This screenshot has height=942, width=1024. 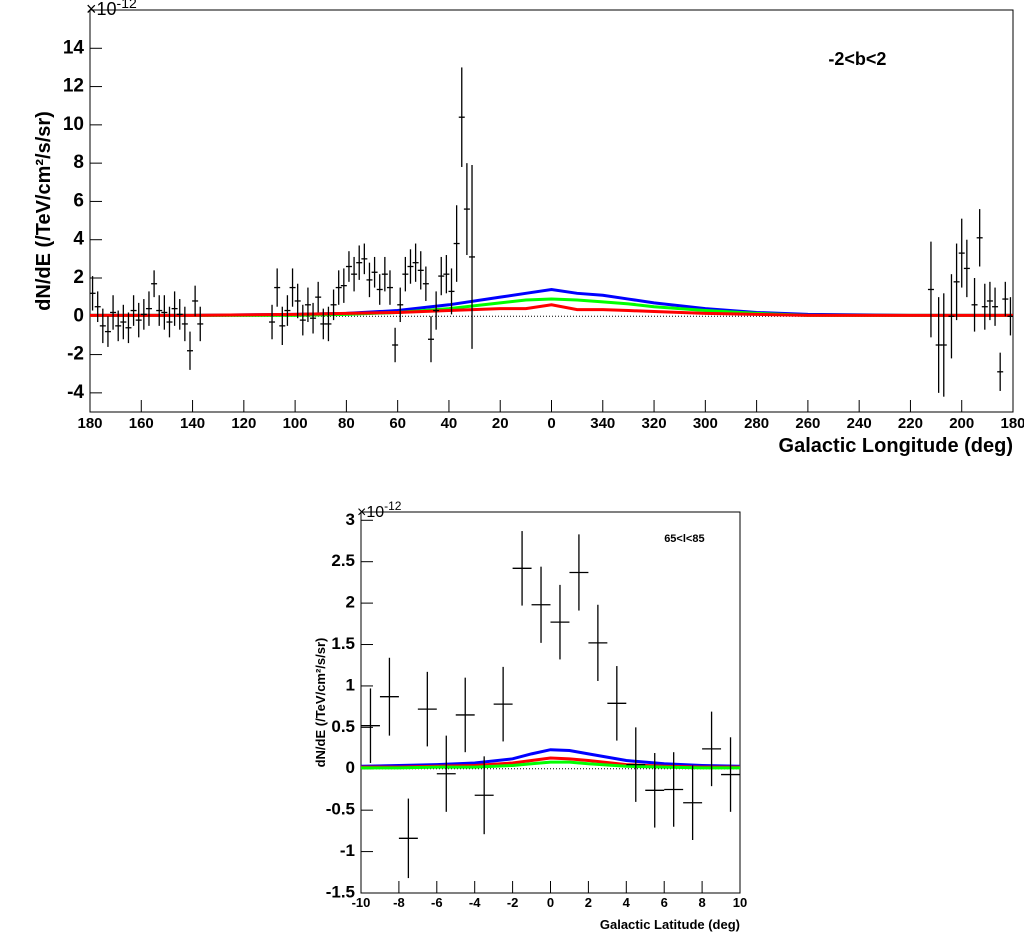 What do you see at coordinates (961, 423) in the screenshot?
I see `x-tick-label: 200` at bounding box center [961, 423].